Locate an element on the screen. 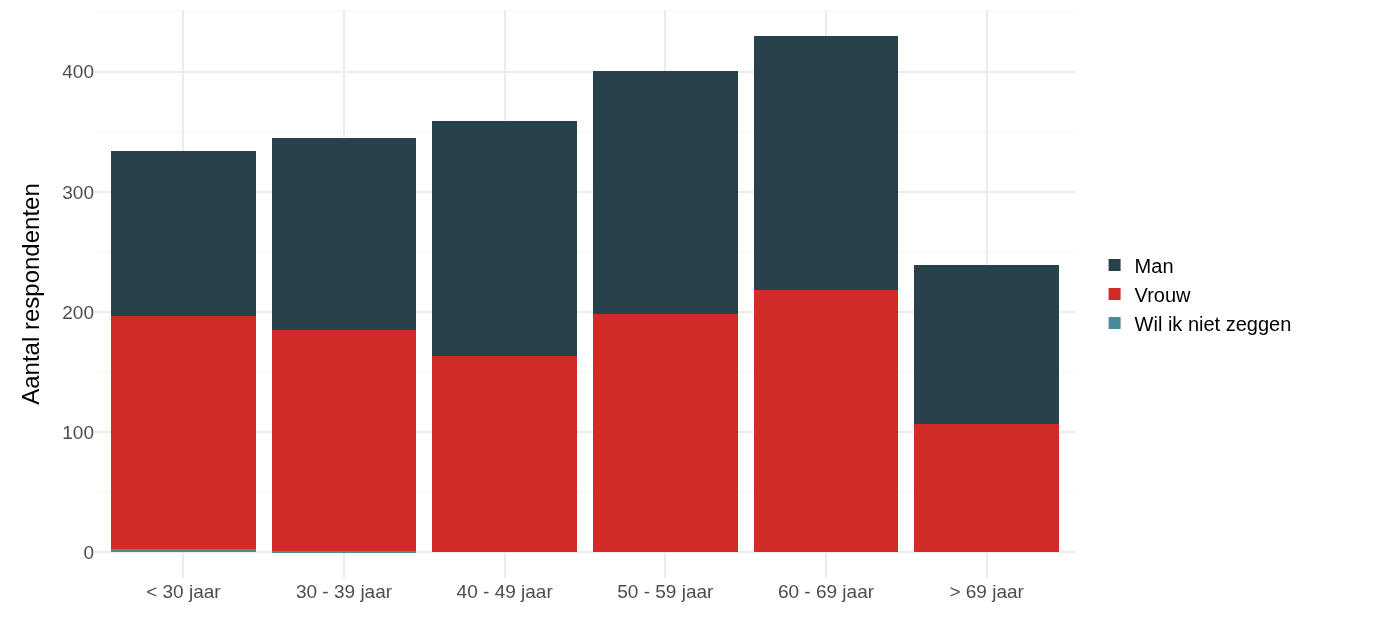  y-tick-label: 0 is located at coordinates (88, 552).